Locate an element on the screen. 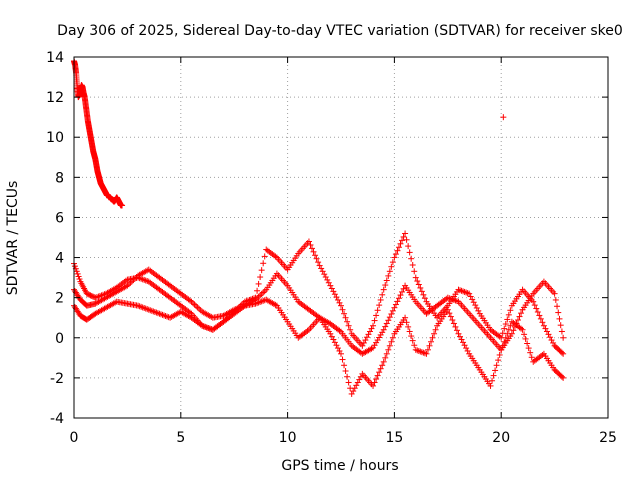 The image size is (640, 480). y-tick-label: 0 is located at coordinates (59, 339).